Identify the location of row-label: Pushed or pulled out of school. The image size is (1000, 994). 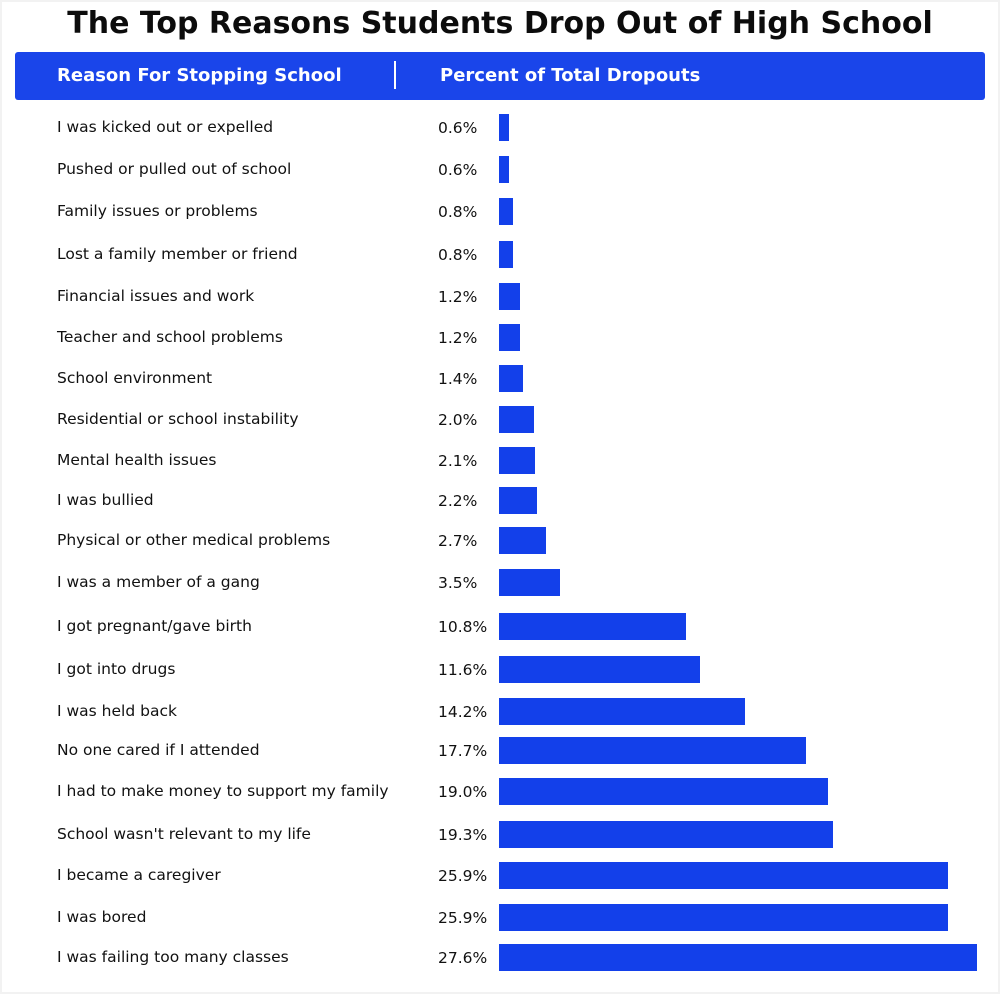
(174, 169).